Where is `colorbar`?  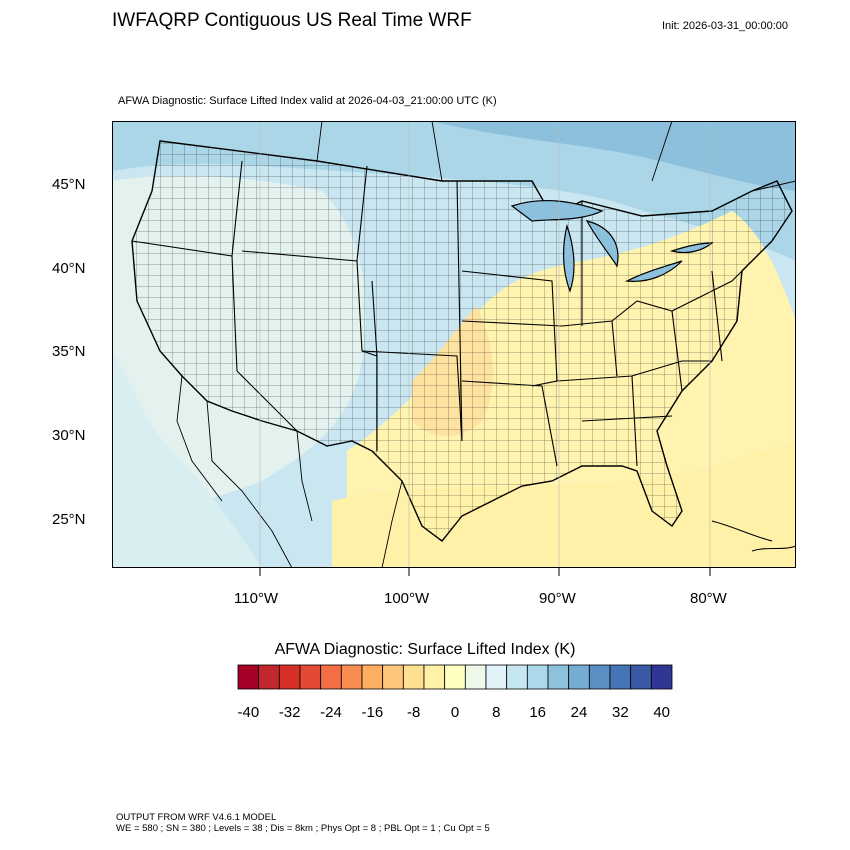
colorbar is located at coordinates (455, 677).